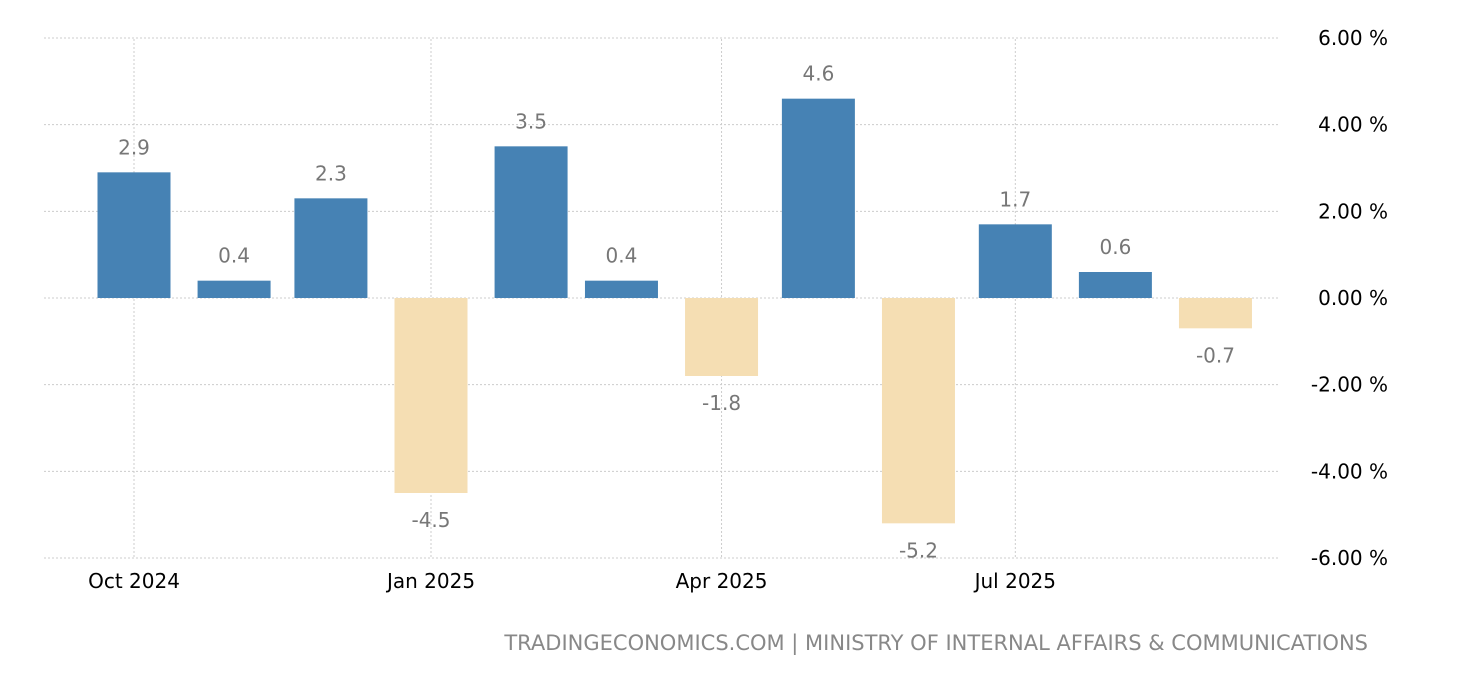 This screenshot has height=680, width=1460. I want to click on data-label: -4.5, so click(430, 520).